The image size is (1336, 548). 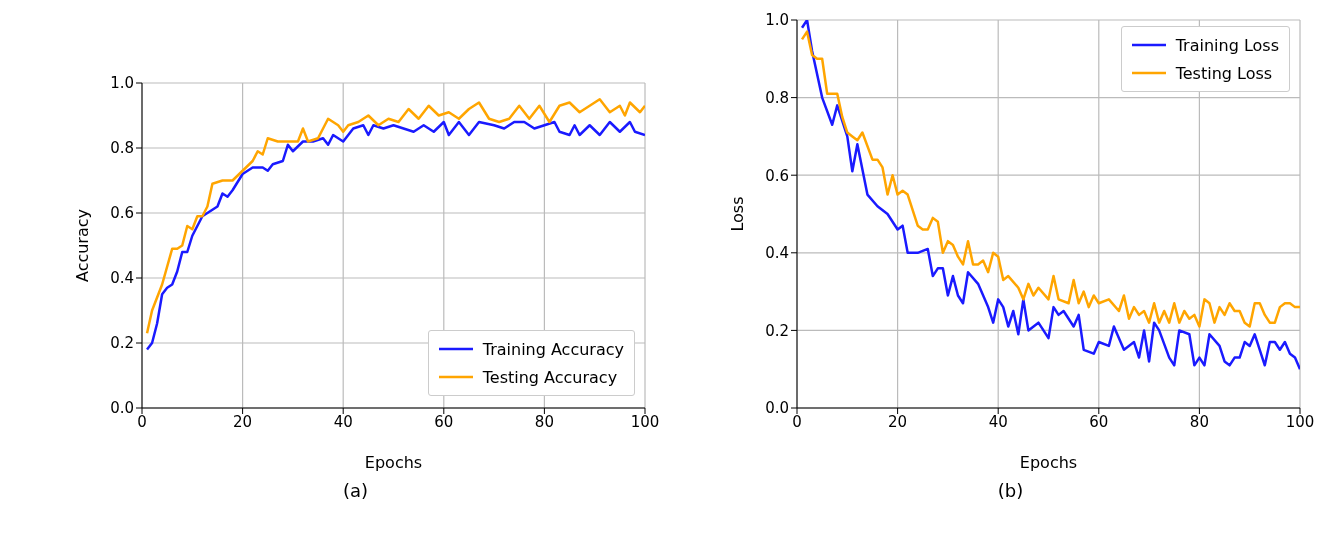 I want to click on y-axis-title: Loss, so click(x=737, y=214).